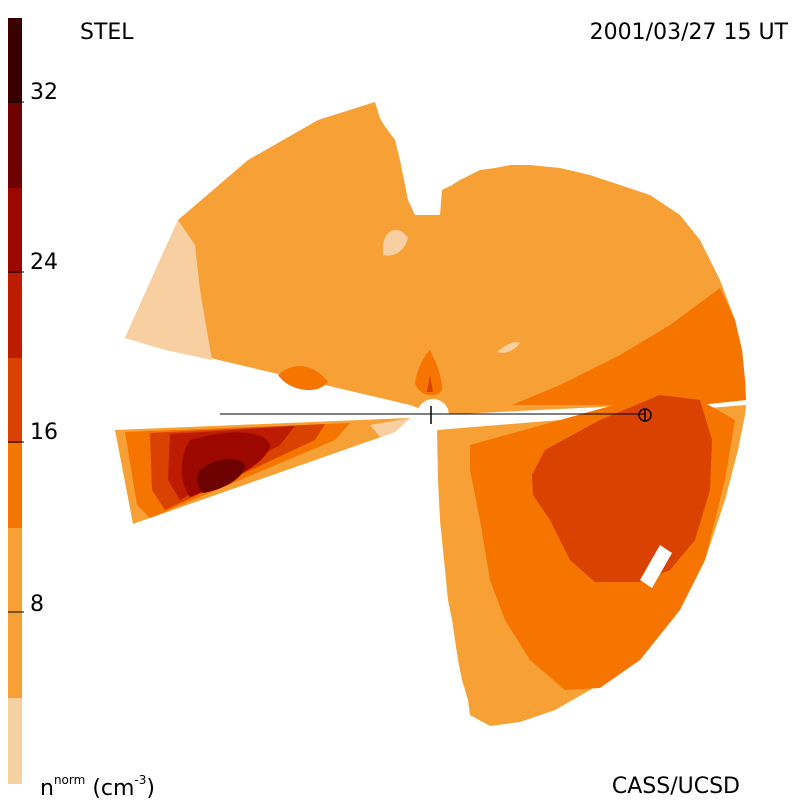 Image resolution: width=800 pixels, height=801 pixels. Describe the element at coordinates (675, 786) in the screenshot. I see `credit-label: CASS/UCSD` at that location.